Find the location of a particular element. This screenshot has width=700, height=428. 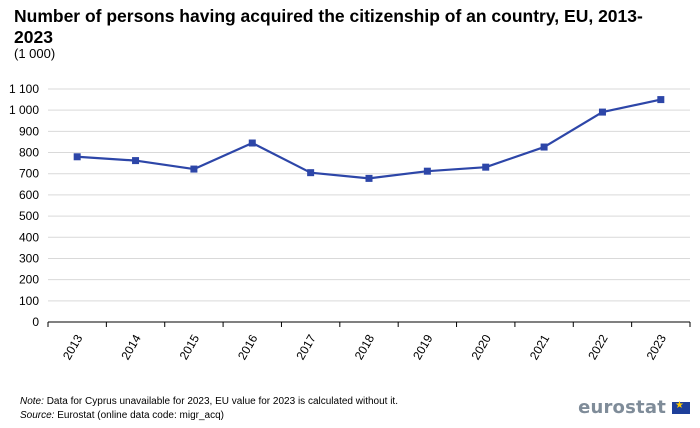

logo-text: eurostat is located at coordinates (622, 407).